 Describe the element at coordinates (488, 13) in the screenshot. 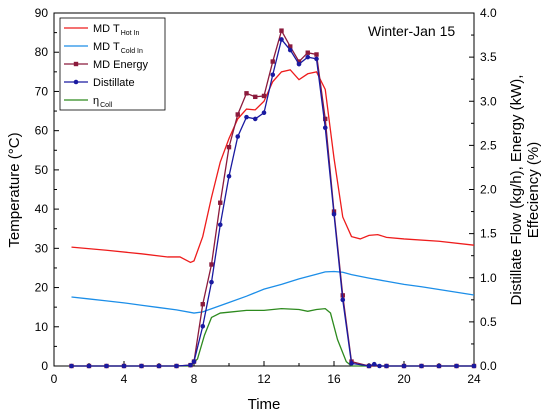

I see `y-right-tick-label: 4.0` at that location.